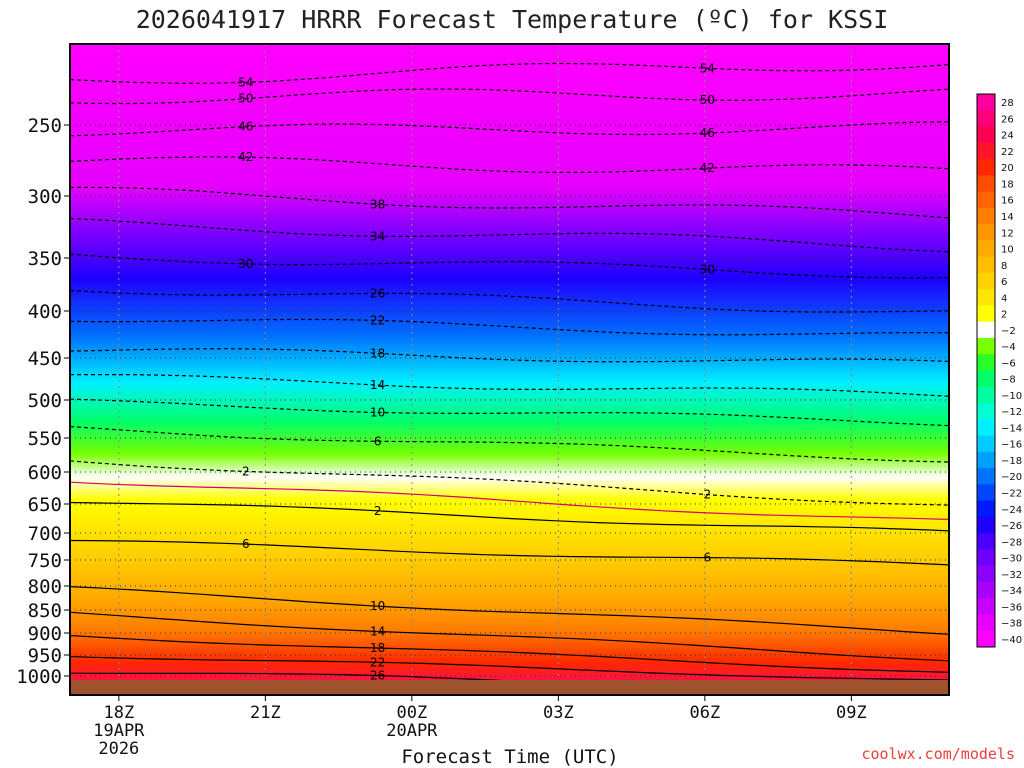 Image resolution: width=1024 pixels, height=768 pixels. What do you see at coordinates (45, 259) in the screenshot?
I see `y-tick-label: 350` at bounding box center [45, 259].